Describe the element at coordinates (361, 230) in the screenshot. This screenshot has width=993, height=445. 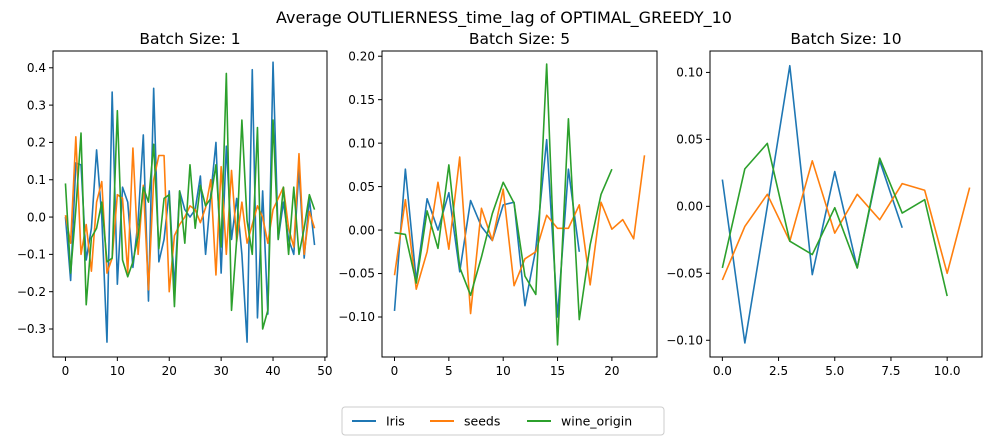
I see `panel-2-ytick-label: 0.00` at that location.